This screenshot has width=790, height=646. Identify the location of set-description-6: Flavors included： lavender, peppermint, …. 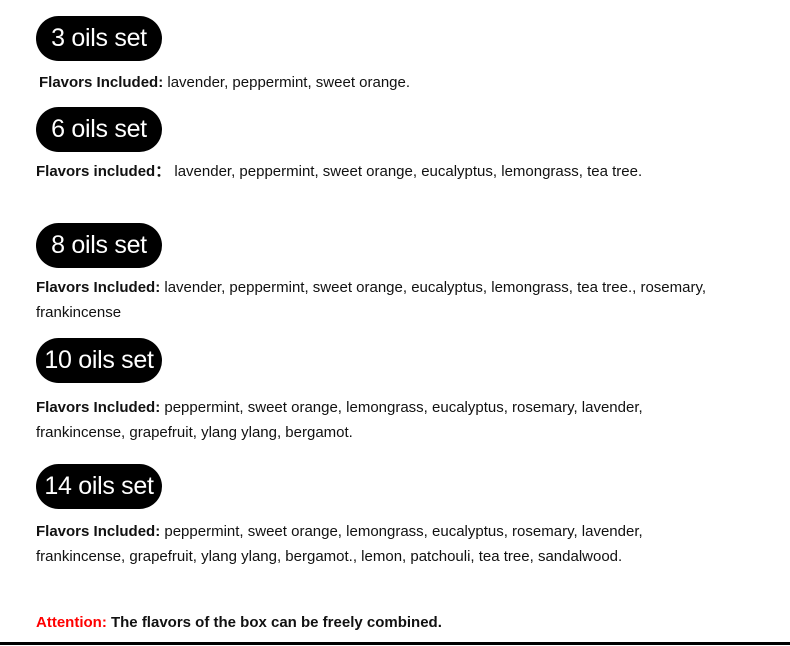
(396, 171).